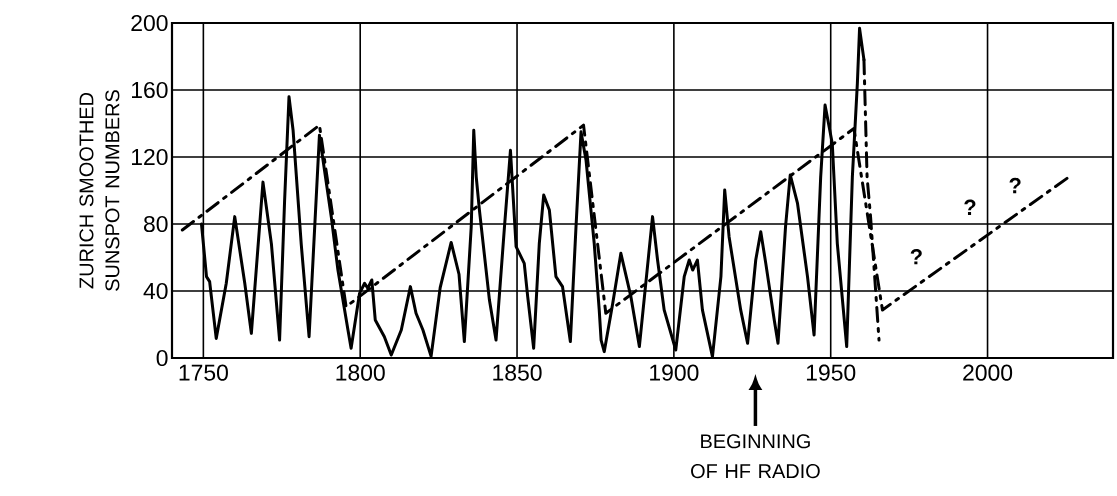 The image size is (1117, 496). Describe the element at coordinates (149, 23) in the screenshot. I see `y-tick-label: 200` at that location.